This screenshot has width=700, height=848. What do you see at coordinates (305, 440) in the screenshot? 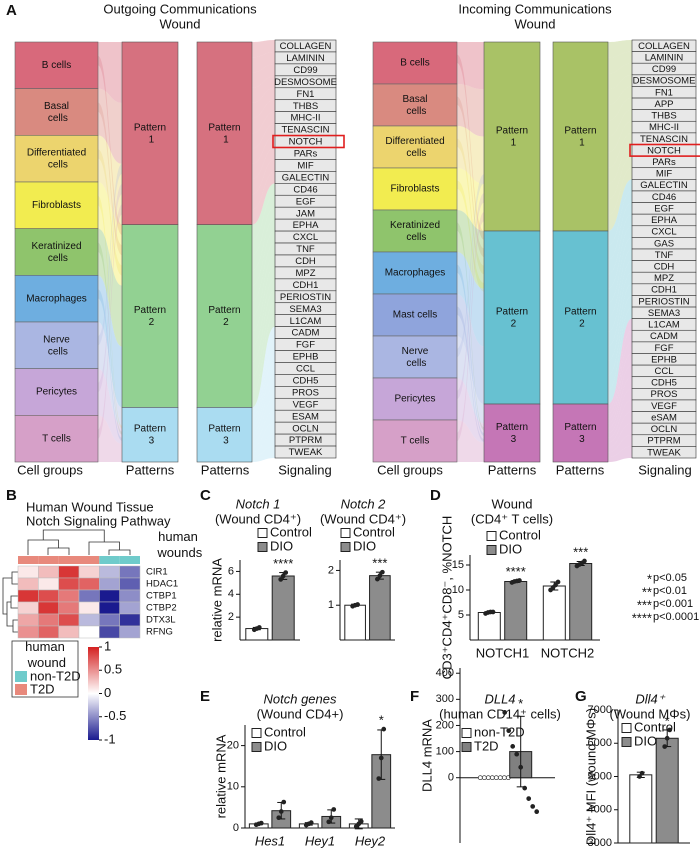
I see `signal-label: PTPRM` at bounding box center [305, 440].